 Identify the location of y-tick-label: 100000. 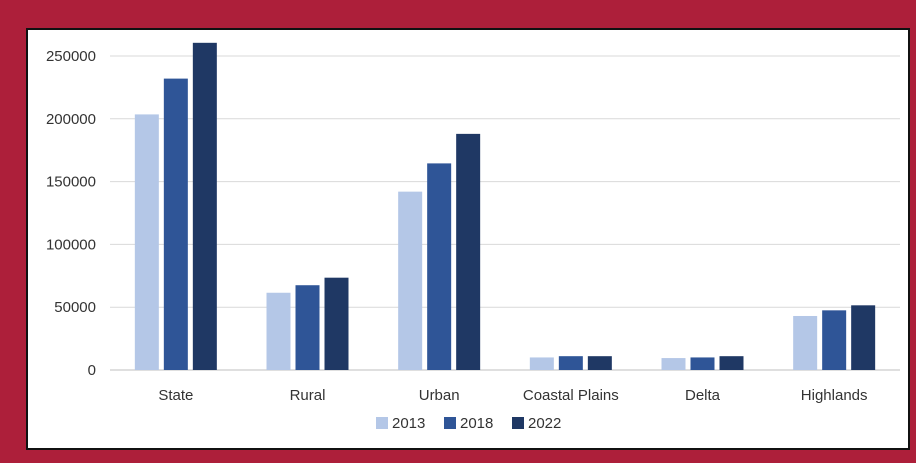
(71, 244).